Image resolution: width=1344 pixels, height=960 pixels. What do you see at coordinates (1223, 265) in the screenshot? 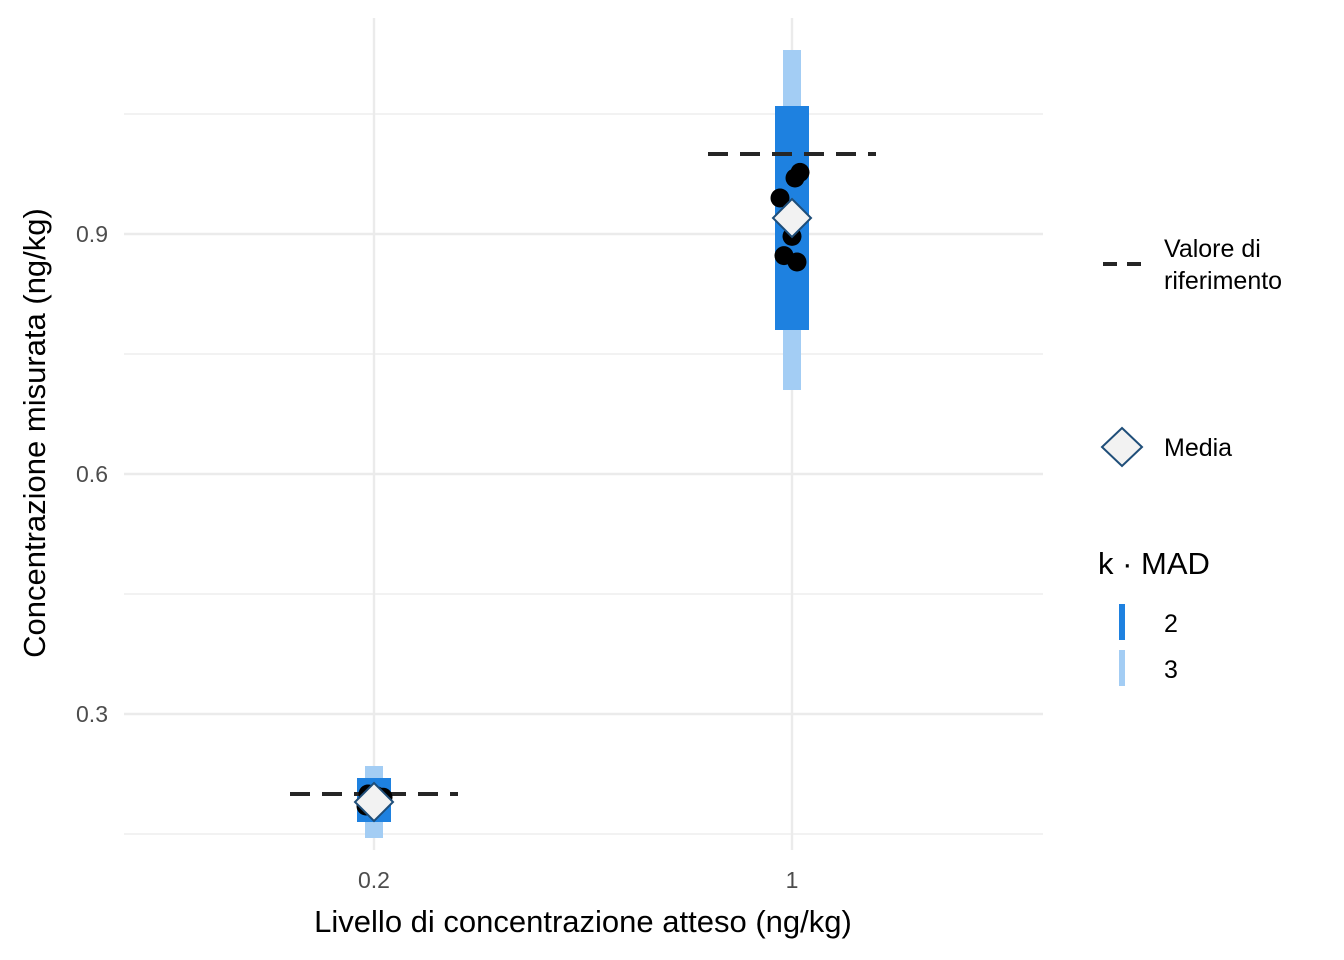
I see `legend-reference-label: Valore di riferimento` at bounding box center [1223, 265].